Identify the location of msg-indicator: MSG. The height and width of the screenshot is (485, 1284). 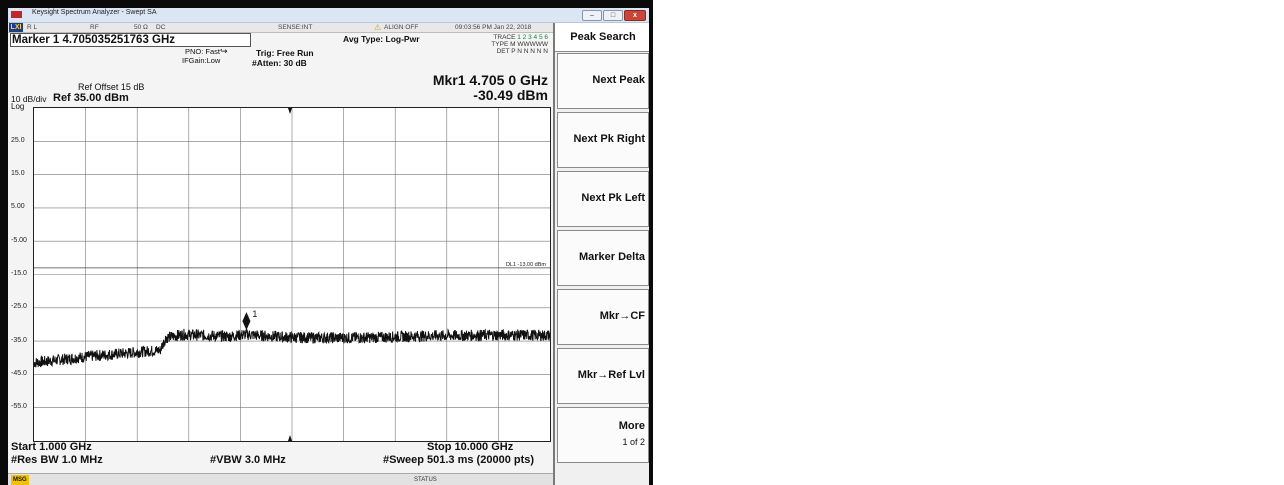
(20, 480).